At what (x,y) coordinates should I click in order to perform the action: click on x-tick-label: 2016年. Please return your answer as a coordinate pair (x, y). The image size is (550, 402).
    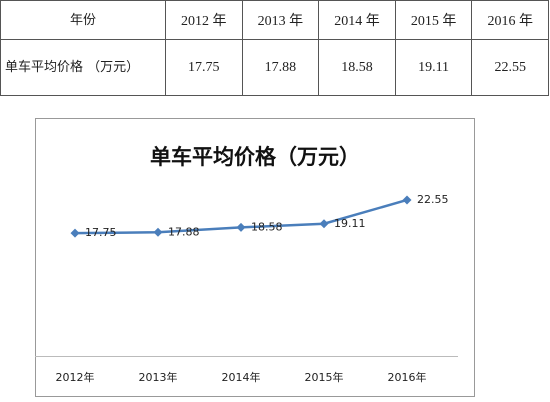
    Looking at the image, I should click on (407, 377).